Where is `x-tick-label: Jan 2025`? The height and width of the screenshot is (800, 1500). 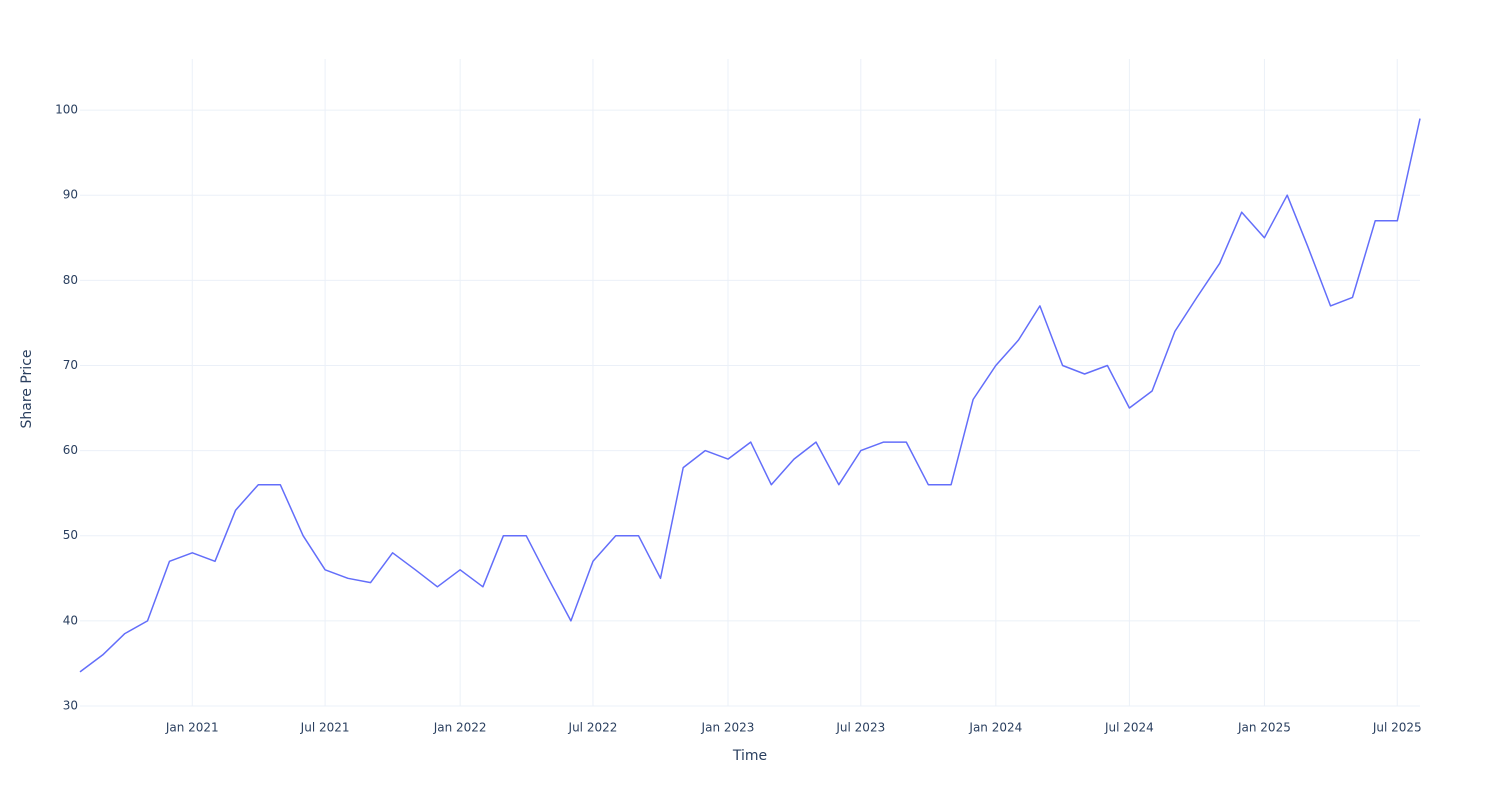
x-tick-label: Jan 2025 is located at coordinates (1264, 728).